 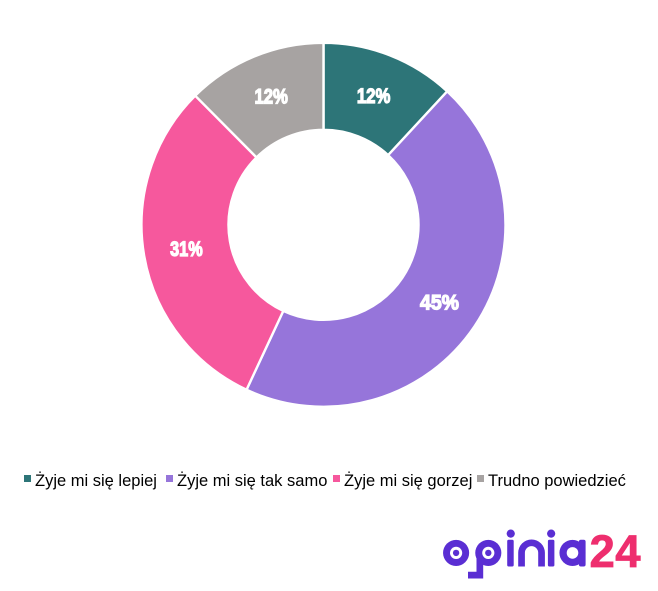 What do you see at coordinates (557, 481) in the screenshot?
I see `svg-text: Trudno powiedzieć` at bounding box center [557, 481].